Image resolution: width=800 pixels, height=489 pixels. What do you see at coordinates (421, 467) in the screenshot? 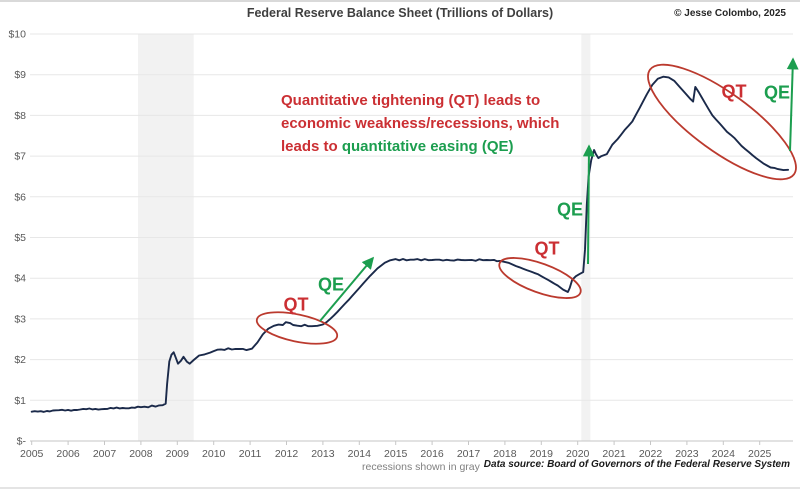
I see `recessions-note: recessions shown in gray` at bounding box center [421, 467].